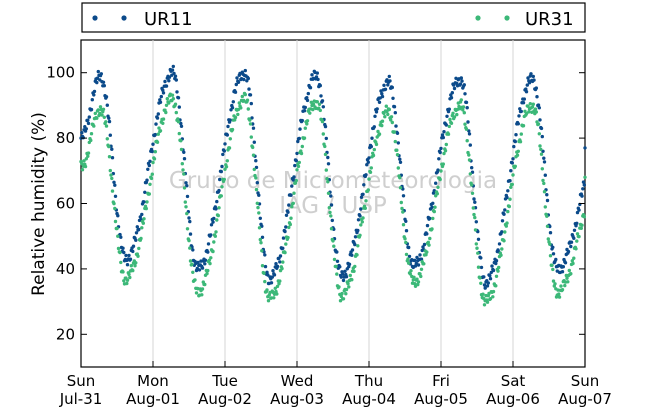  I want to click on y-tick-label: 60, so click(65, 204).